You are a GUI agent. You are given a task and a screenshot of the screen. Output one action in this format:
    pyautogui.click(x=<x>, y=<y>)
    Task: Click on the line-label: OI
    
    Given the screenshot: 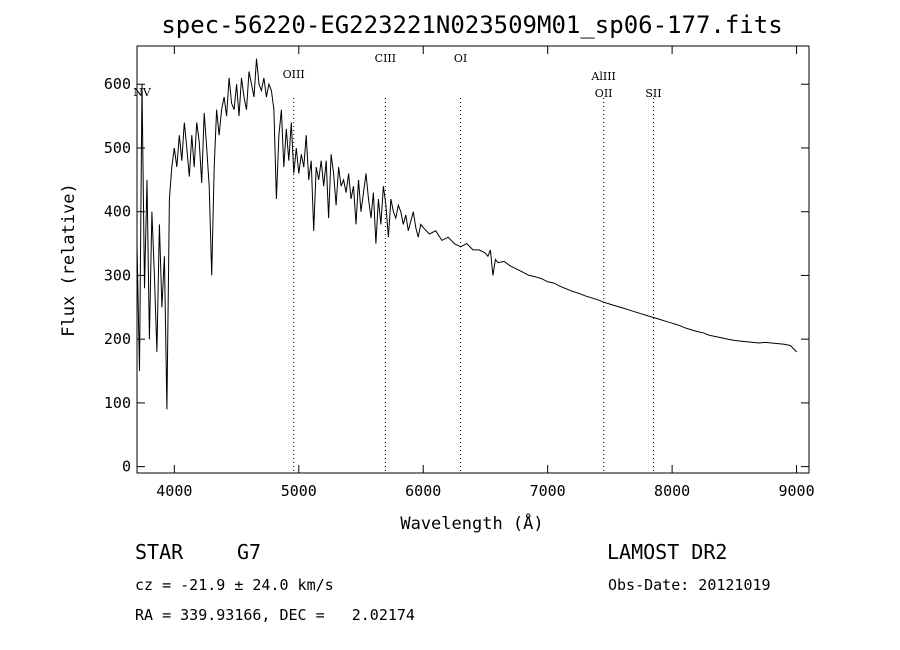 What is the action you would take?
    pyautogui.click(x=460, y=58)
    